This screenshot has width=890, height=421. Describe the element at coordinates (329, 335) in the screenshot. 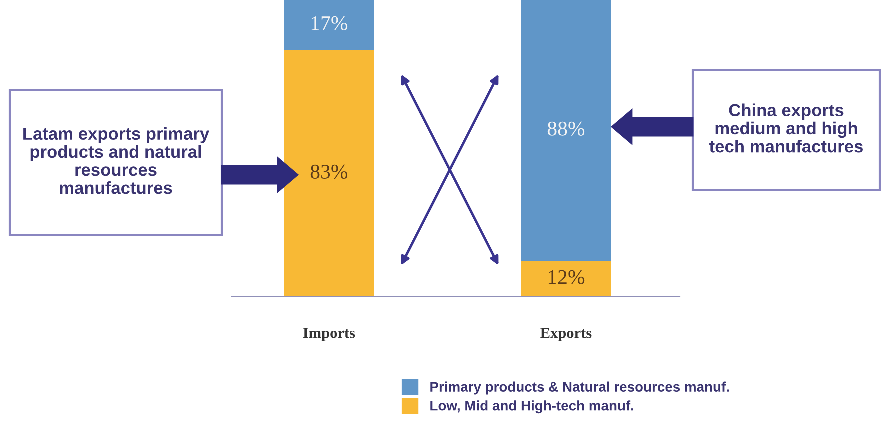

I see `x-tick-label: Imports` at that location.